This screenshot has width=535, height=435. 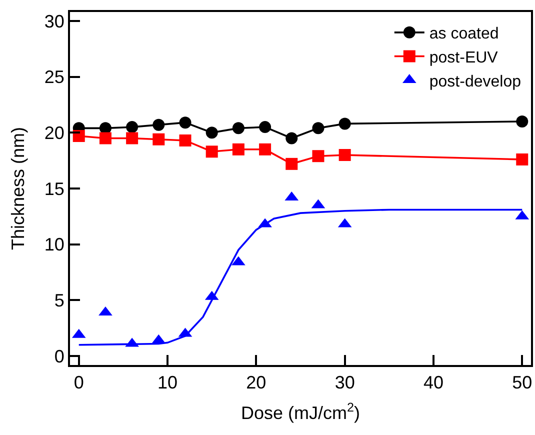 What do you see at coordinates (59, 356) in the screenshot?
I see `y-tick-label: 0` at bounding box center [59, 356].